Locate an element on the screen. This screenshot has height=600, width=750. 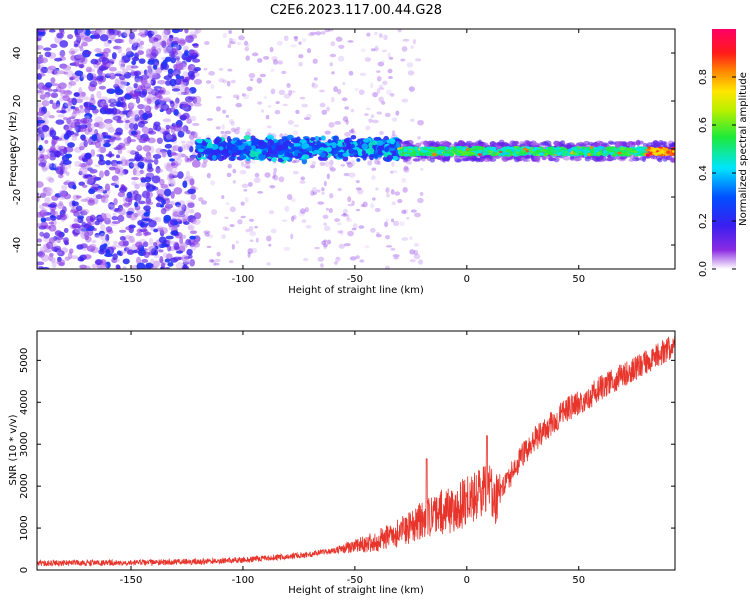
y-tick-label: 40 is located at coordinates (17, 53).